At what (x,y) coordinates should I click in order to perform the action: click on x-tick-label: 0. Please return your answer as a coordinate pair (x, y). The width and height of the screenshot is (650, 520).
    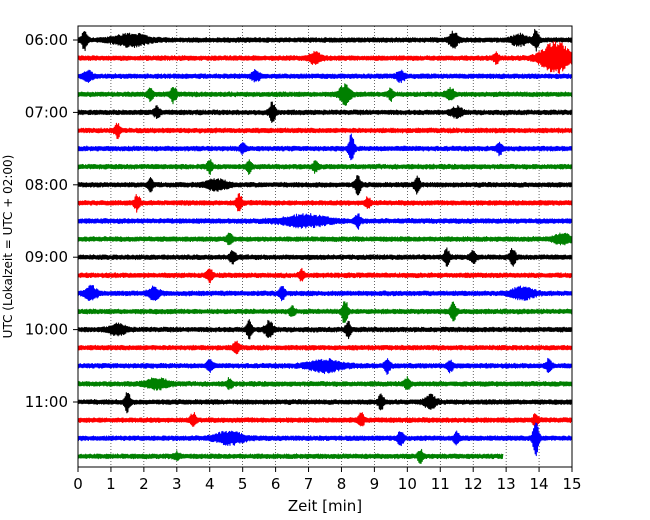
    Looking at the image, I should click on (78, 484).